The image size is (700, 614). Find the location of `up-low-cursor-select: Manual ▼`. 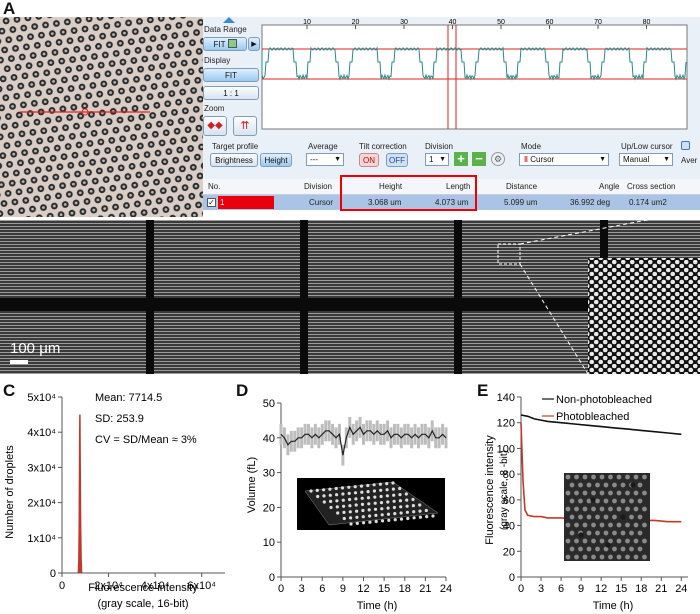

up-low-cursor-select: Manual ▼ is located at coordinates (646, 159).